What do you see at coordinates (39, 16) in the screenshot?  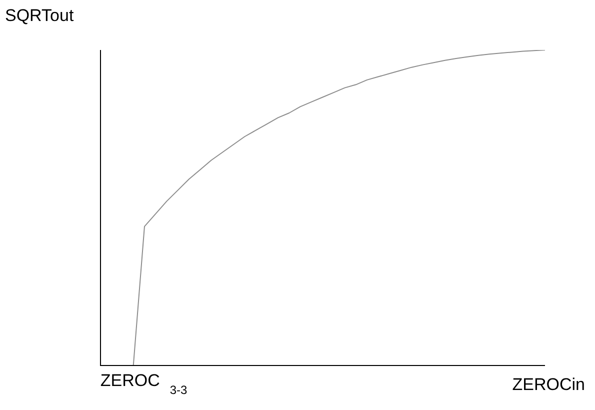 I see `y-axis-title: SQRTout` at bounding box center [39, 16].